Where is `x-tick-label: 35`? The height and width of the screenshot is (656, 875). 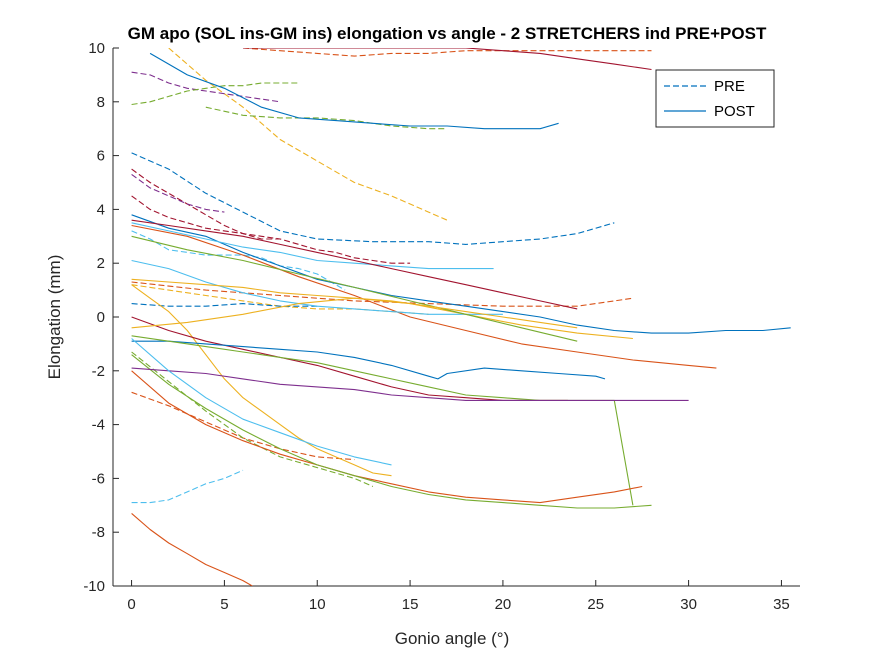
x-tick-label: 35 is located at coordinates (781, 604).